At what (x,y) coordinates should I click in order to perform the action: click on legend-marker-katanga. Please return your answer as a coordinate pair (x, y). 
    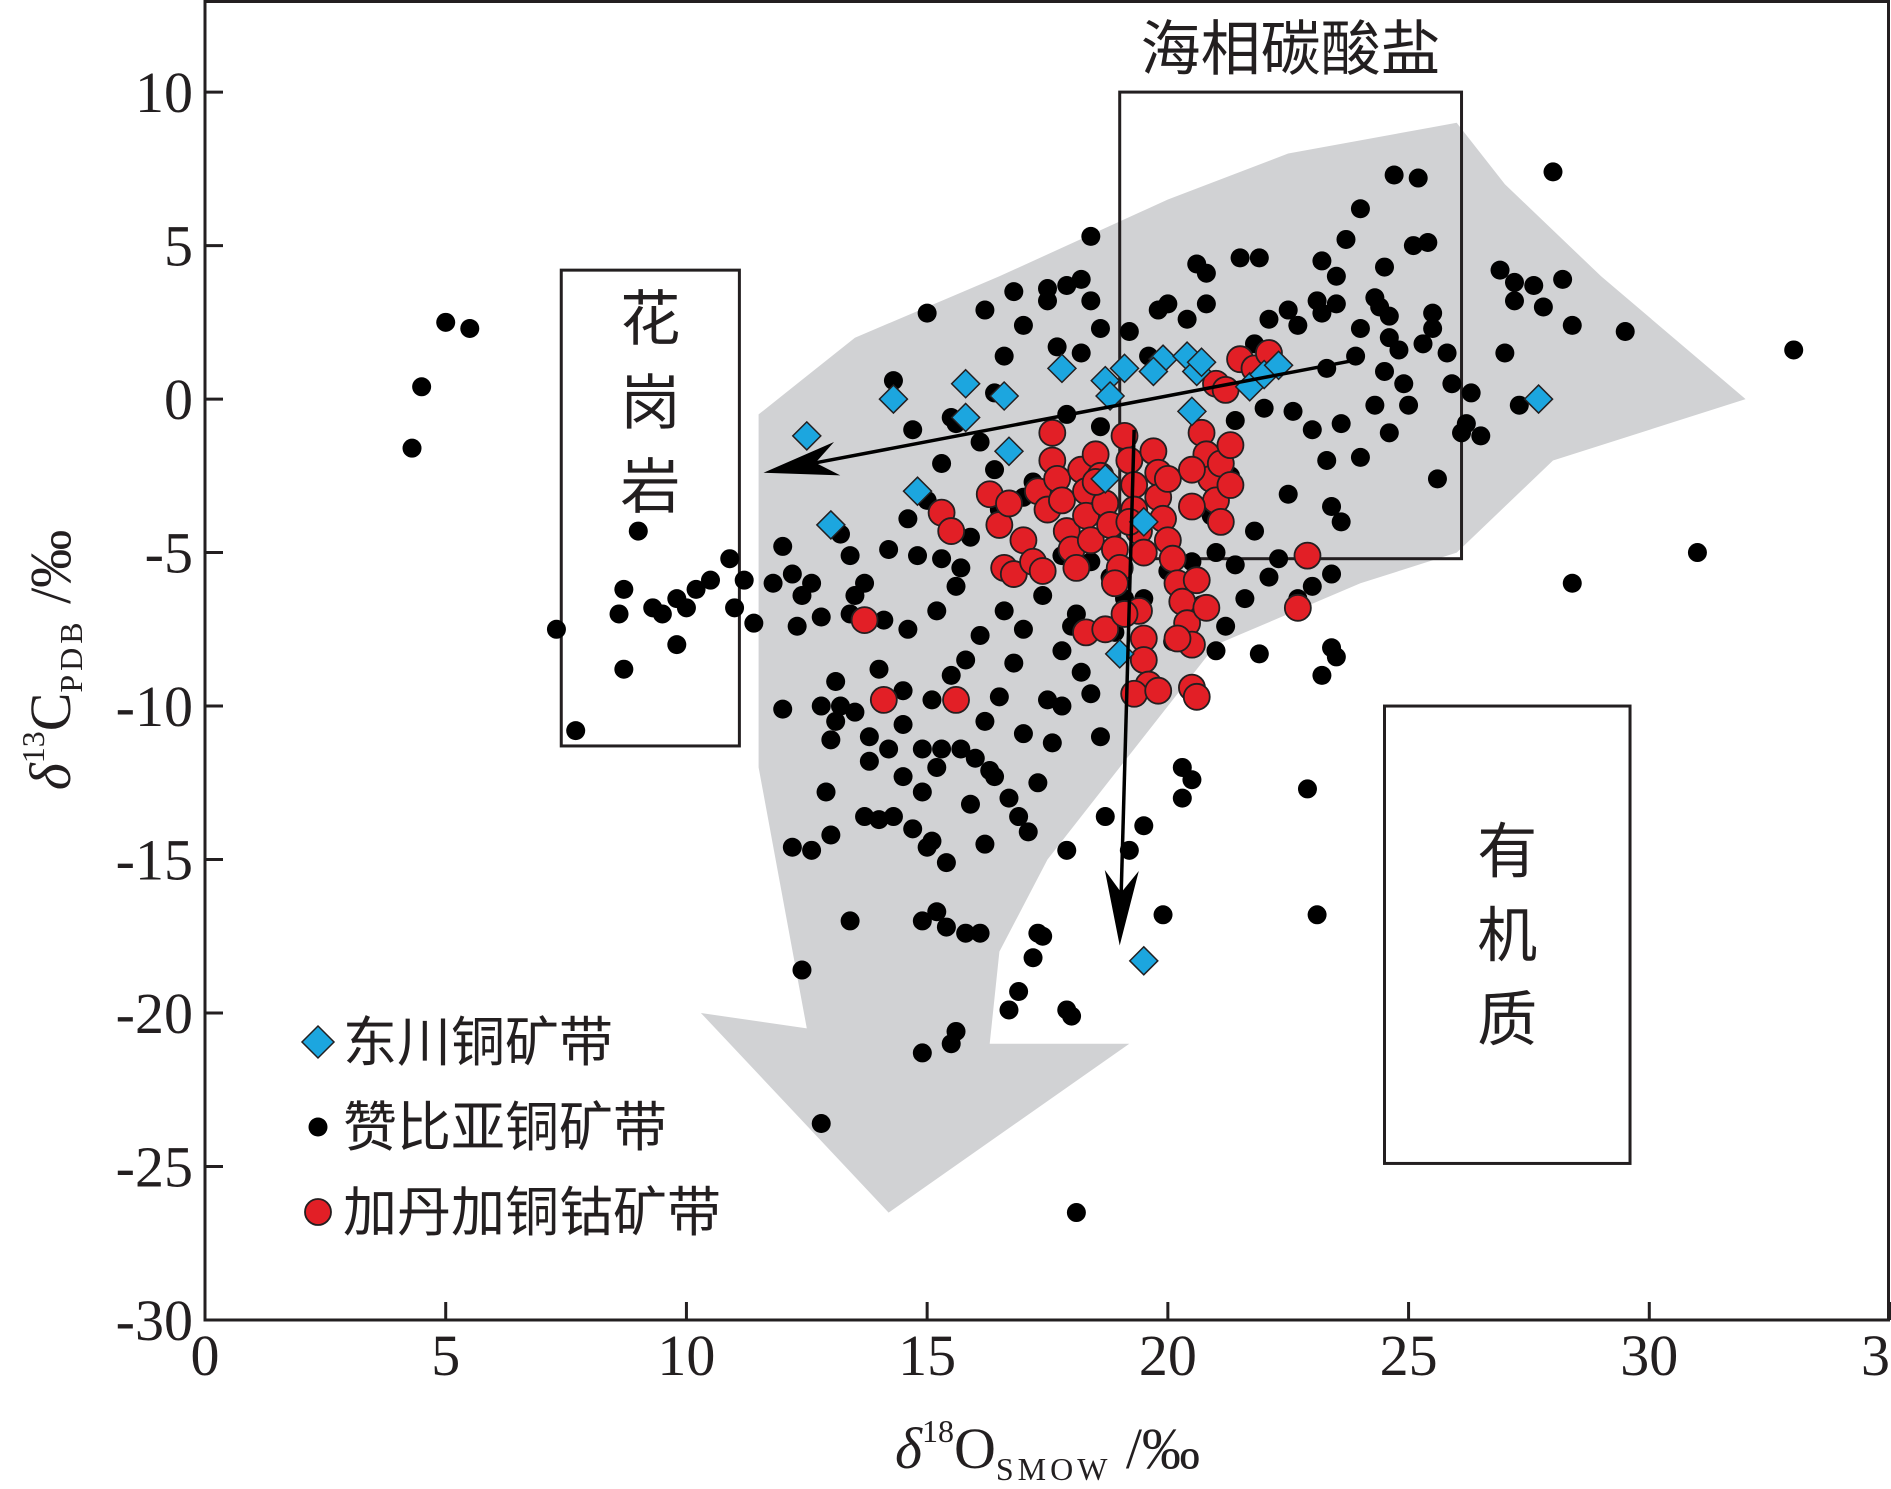
    Looking at the image, I should click on (318, 1212).